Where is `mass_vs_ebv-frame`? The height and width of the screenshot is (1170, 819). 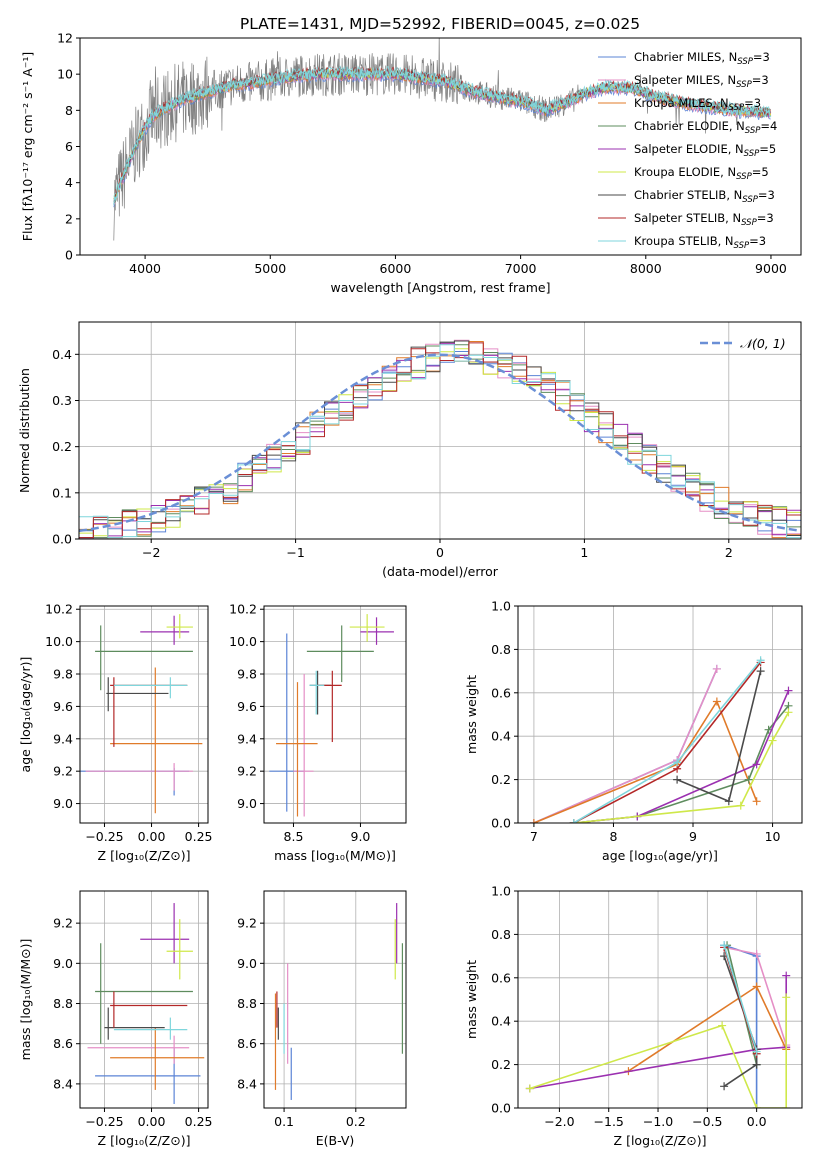
mass_vs_ebv-frame is located at coordinates (335, 999).